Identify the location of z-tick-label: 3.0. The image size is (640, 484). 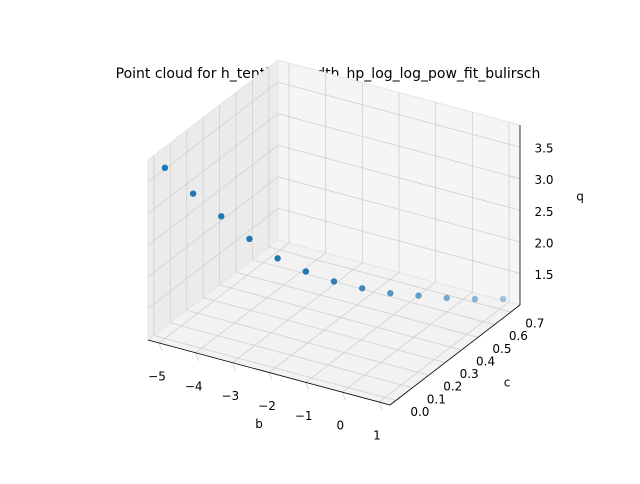
(543, 180).